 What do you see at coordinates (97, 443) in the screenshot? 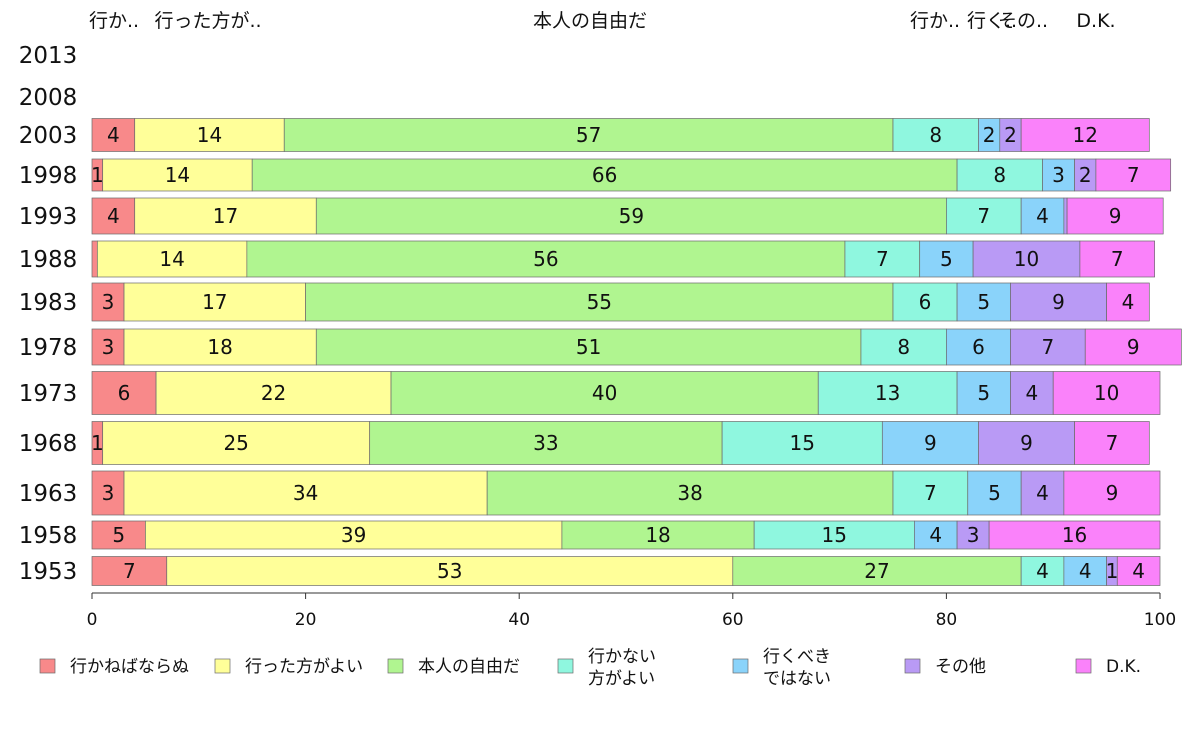
I see `bar-value-label: 1` at bounding box center [97, 443].